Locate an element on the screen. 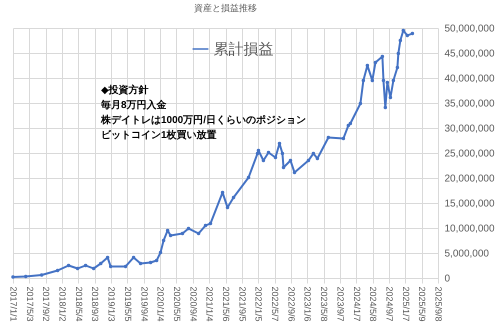  annotation: ◆投資方針 is located at coordinates (125, 90).